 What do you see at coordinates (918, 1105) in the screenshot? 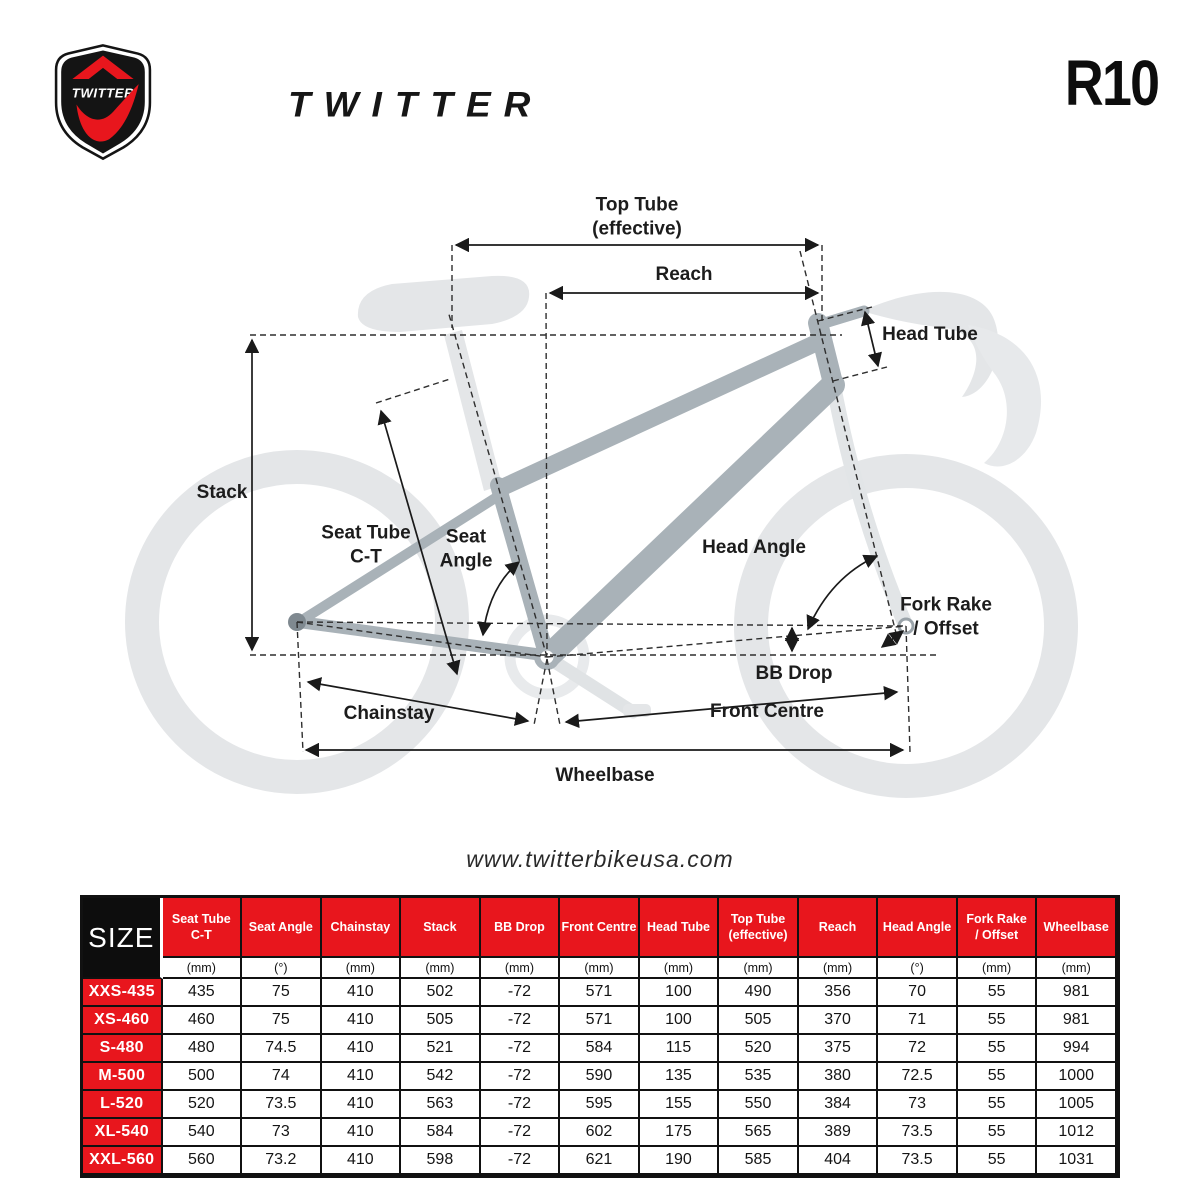
I see `geometry-value: 73` at bounding box center [918, 1105].